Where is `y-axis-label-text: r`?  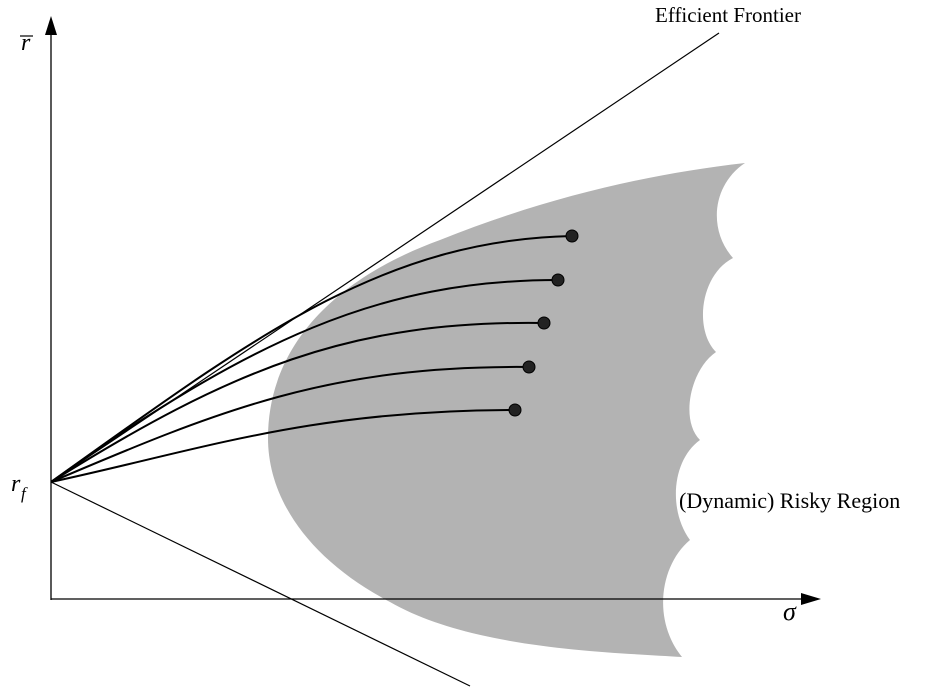
y-axis-label-text: r is located at coordinates (26, 43).